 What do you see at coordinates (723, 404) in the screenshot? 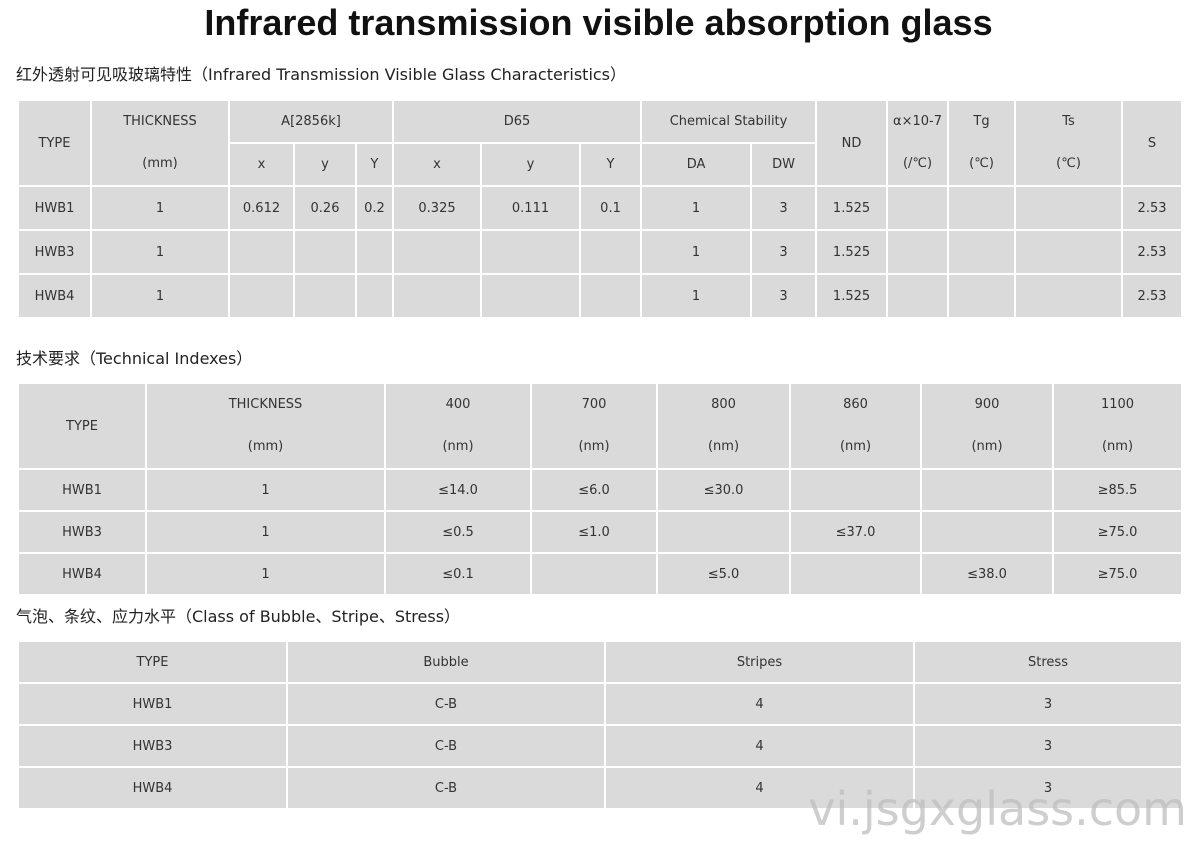
I see `cell-line: 800` at bounding box center [723, 404].